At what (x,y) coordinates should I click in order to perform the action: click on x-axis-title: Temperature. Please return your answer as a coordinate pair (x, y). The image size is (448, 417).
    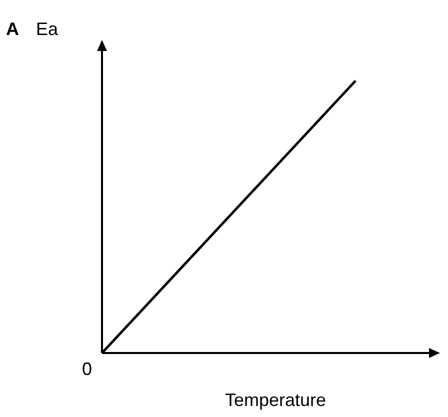
    Looking at the image, I should click on (275, 400).